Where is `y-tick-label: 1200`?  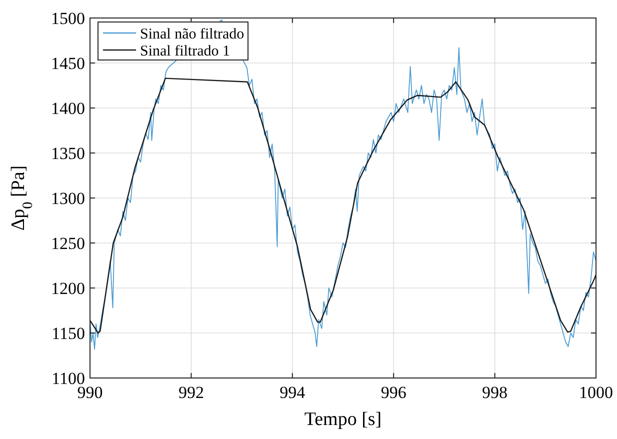 y-tick-label: 1200 is located at coordinates (68, 288).